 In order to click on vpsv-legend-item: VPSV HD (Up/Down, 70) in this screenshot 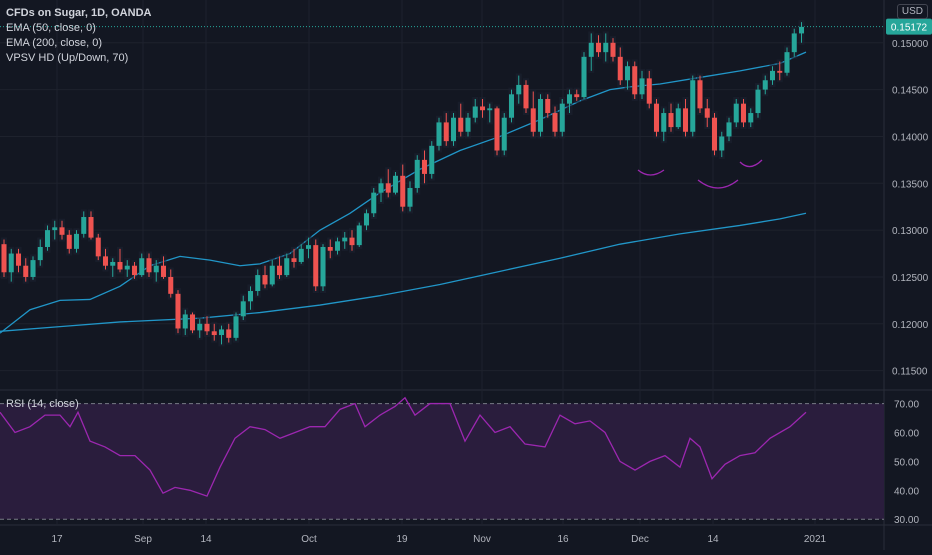, I will do `click(67, 58)`.